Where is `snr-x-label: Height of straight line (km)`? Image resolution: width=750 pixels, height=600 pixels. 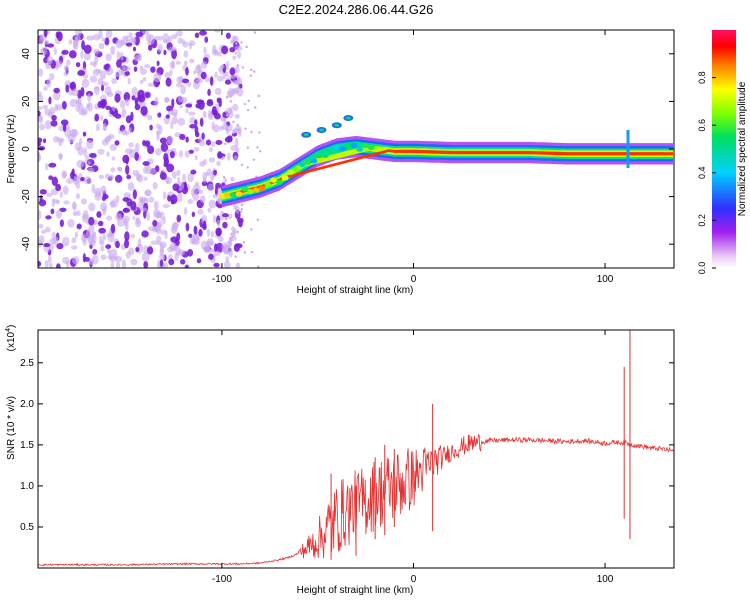
snr-x-label: Height of straight line (km) is located at coordinates (355, 590).